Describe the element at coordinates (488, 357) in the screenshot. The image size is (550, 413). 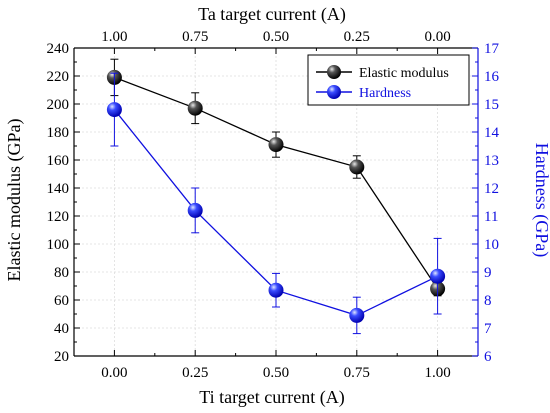
I see `y-tick-label-right: 6` at that location.